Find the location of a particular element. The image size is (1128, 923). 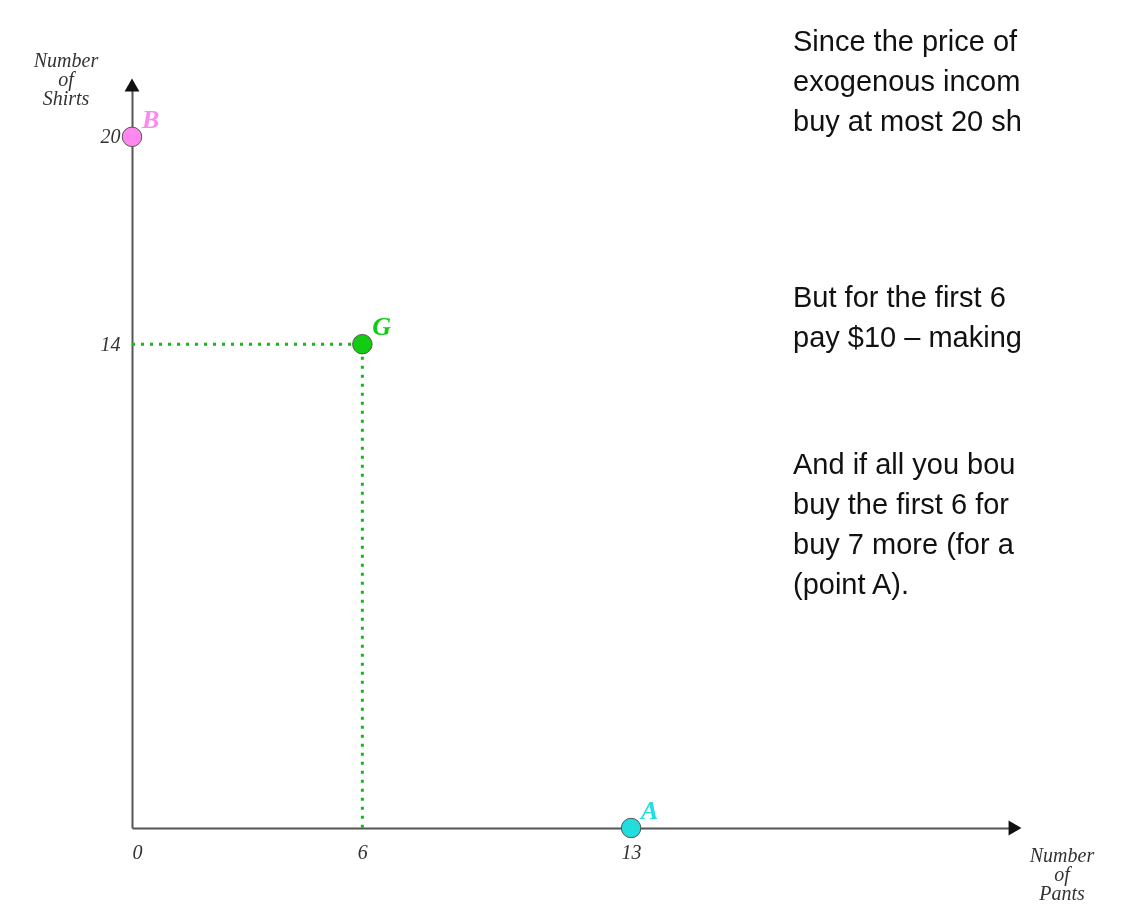

series-label: A is located at coordinates (649, 810).